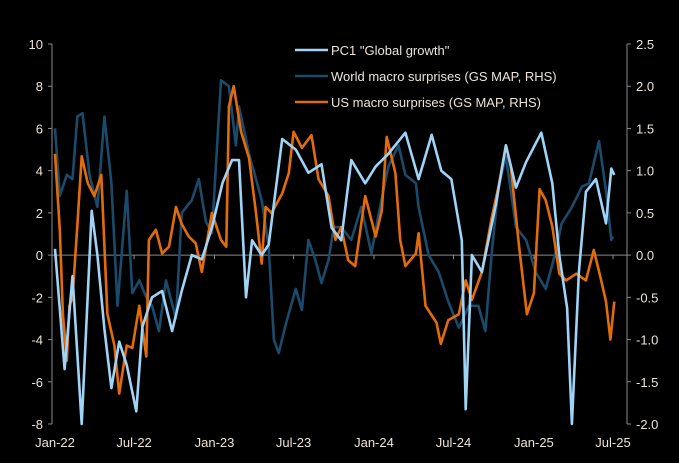 The height and width of the screenshot is (463, 679). What do you see at coordinates (37, 424) in the screenshot?
I see `left-tick-label: -8` at bounding box center [37, 424].